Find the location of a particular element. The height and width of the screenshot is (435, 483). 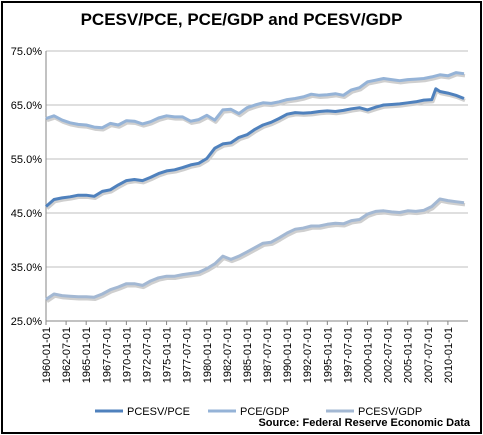

legend-label: PCESV/GDP is located at coordinates (390, 412).